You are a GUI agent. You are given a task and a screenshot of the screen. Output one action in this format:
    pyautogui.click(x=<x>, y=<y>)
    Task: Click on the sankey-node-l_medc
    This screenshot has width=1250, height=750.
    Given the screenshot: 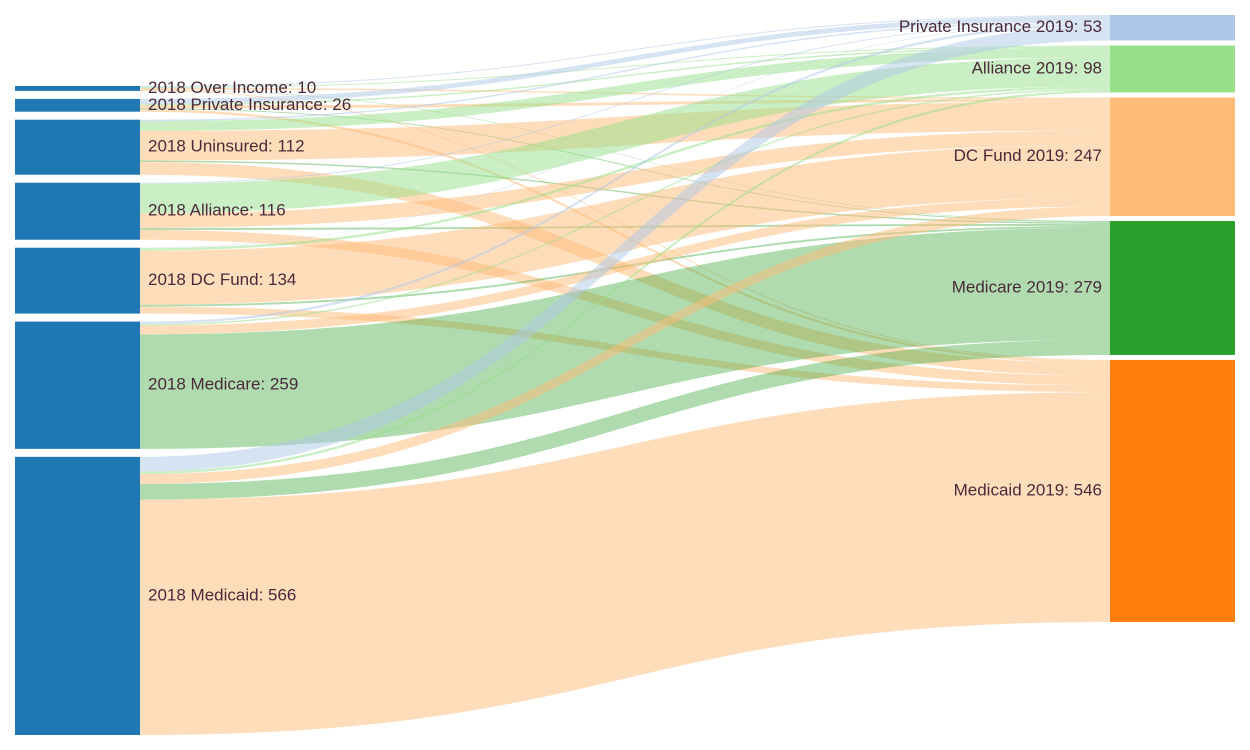 What is the action you would take?
    pyautogui.click(x=77, y=595)
    